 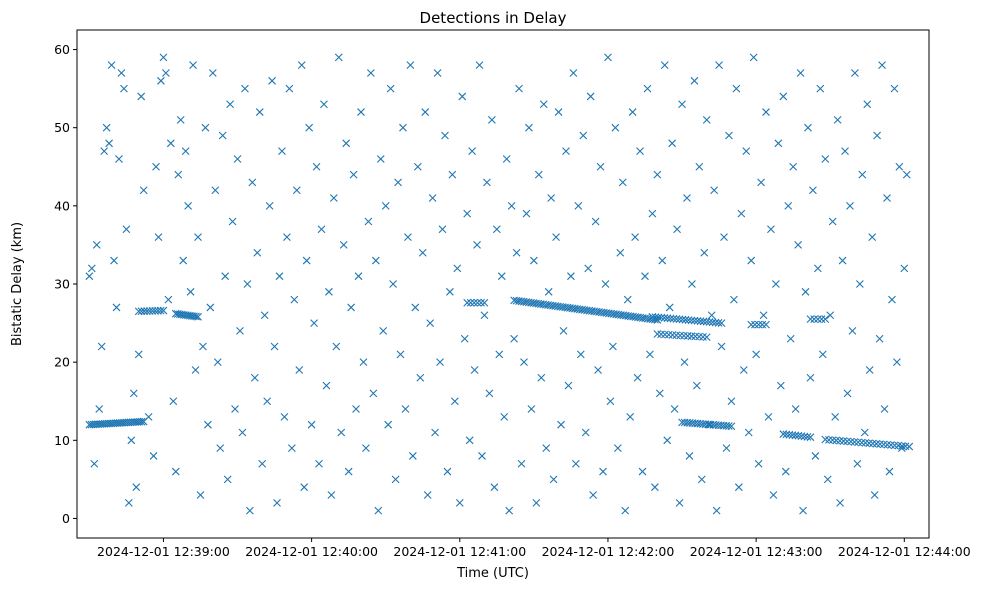 I want to click on x-tick-label: 2024-12-01 12:43:00, so click(x=756, y=551).